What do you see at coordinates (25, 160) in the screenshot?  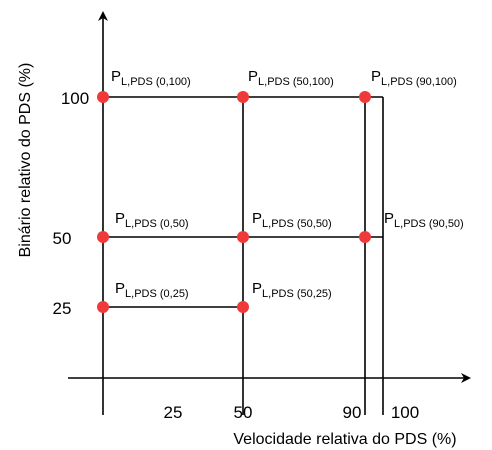 I see `y-axis-label: Binário relativo do PDS (%)` at bounding box center [25, 160].